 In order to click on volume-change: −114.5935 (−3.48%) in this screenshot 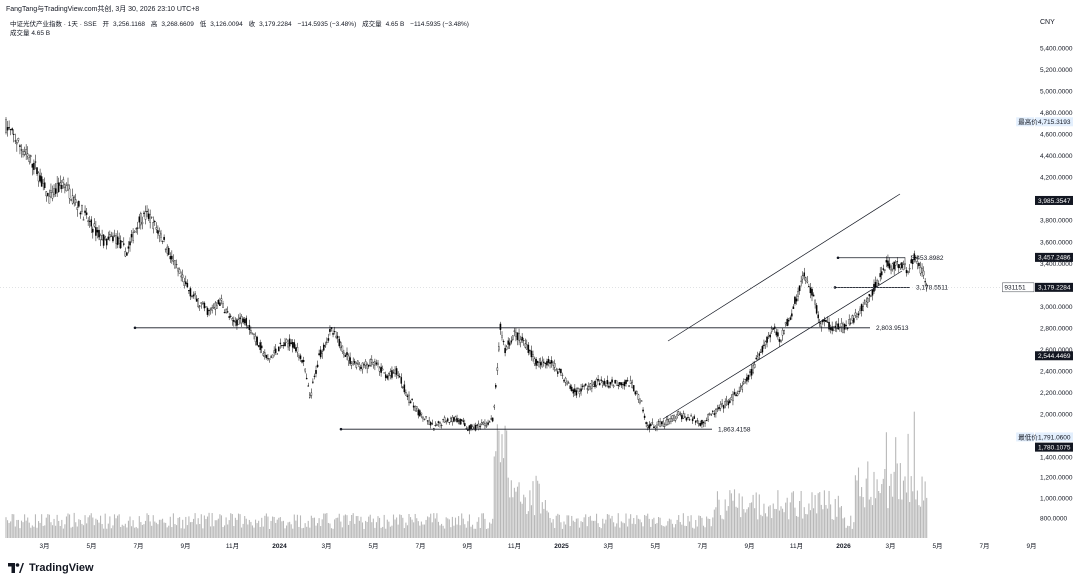, I will do `click(439, 24)`.